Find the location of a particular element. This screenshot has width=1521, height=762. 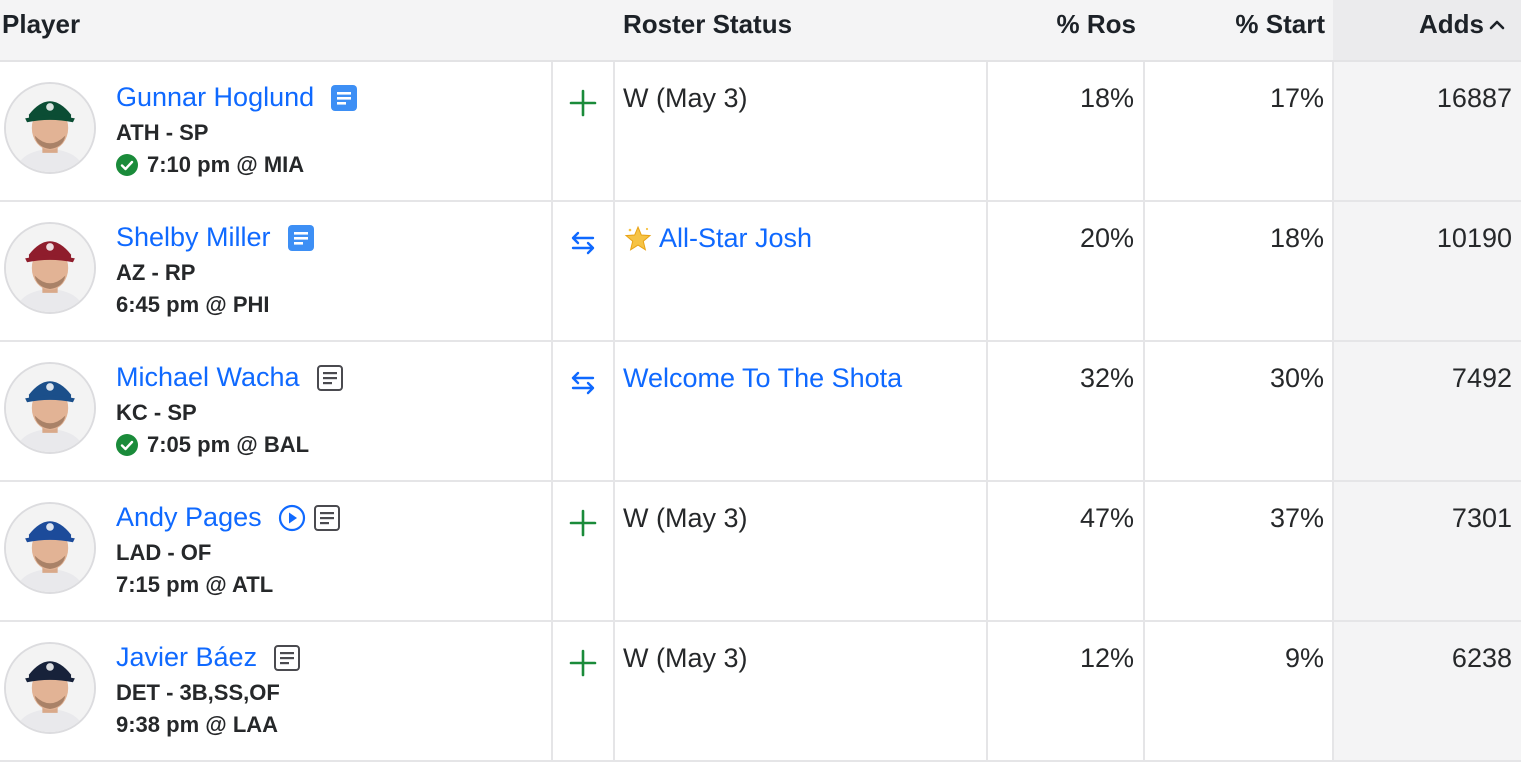

pct-rostered: 18% is located at coordinates (1106, 98).